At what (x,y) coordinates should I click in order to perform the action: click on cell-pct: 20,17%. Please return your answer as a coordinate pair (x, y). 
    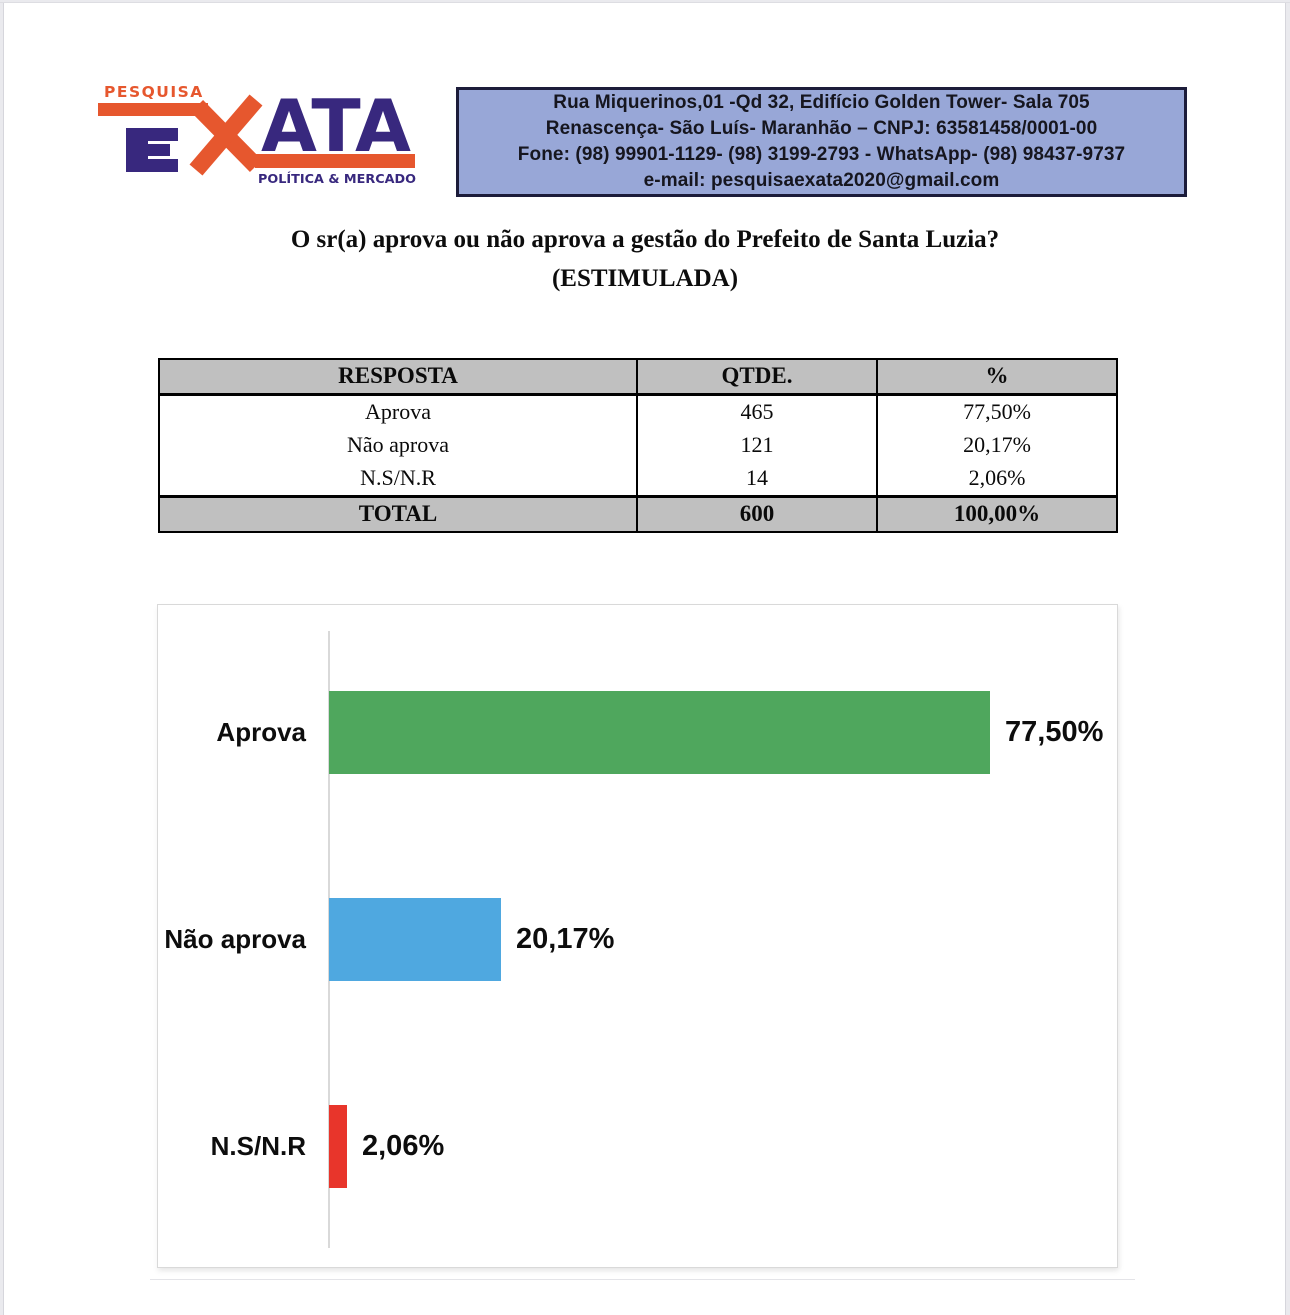
    Looking at the image, I should click on (997, 445).